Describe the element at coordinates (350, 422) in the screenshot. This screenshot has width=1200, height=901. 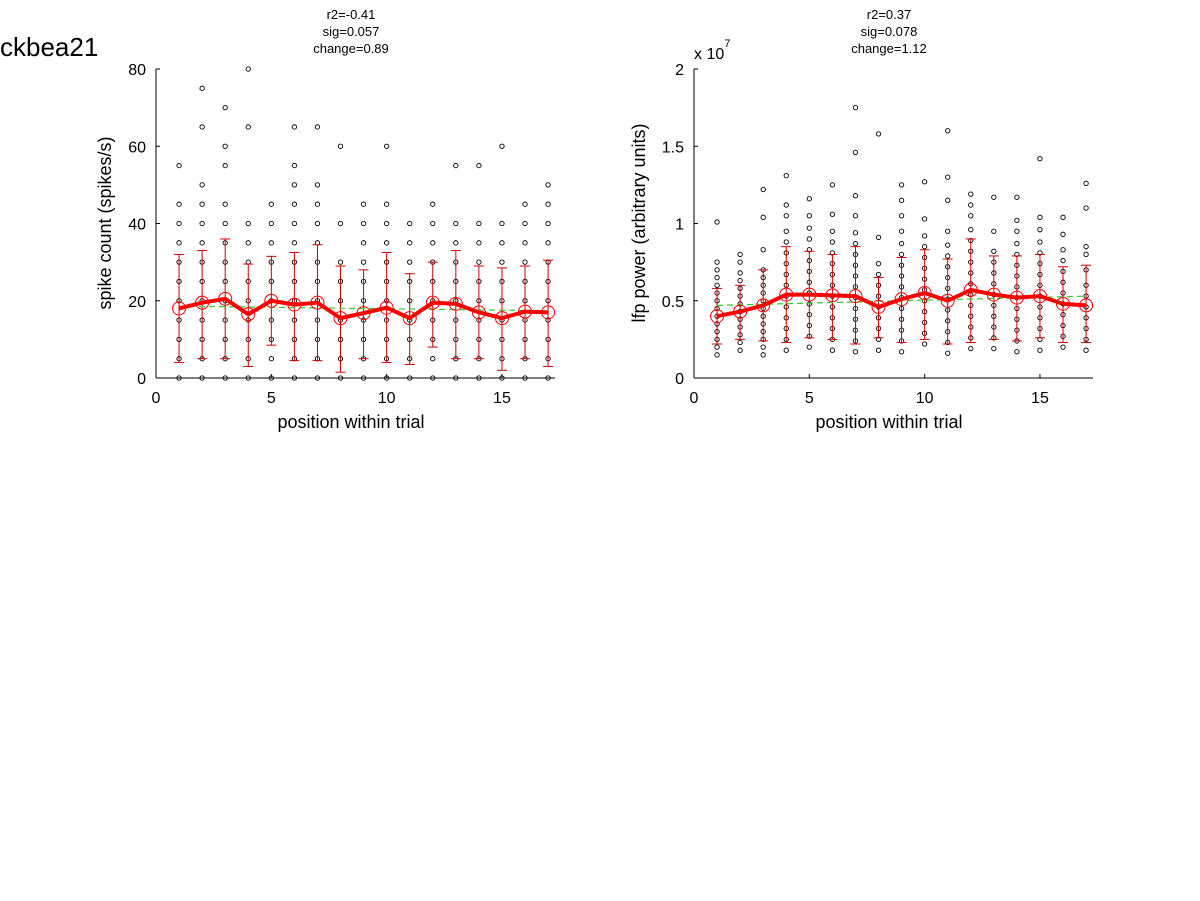
I see `x-axis-label: position within trial` at that location.